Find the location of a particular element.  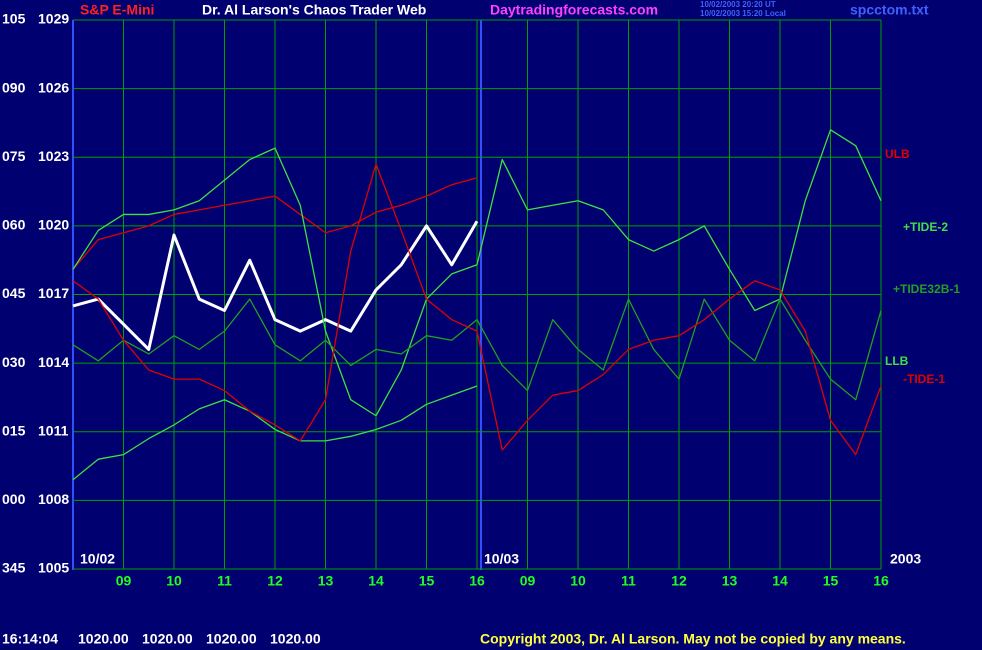

angle-label: 015 is located at coordinates (14, 430).